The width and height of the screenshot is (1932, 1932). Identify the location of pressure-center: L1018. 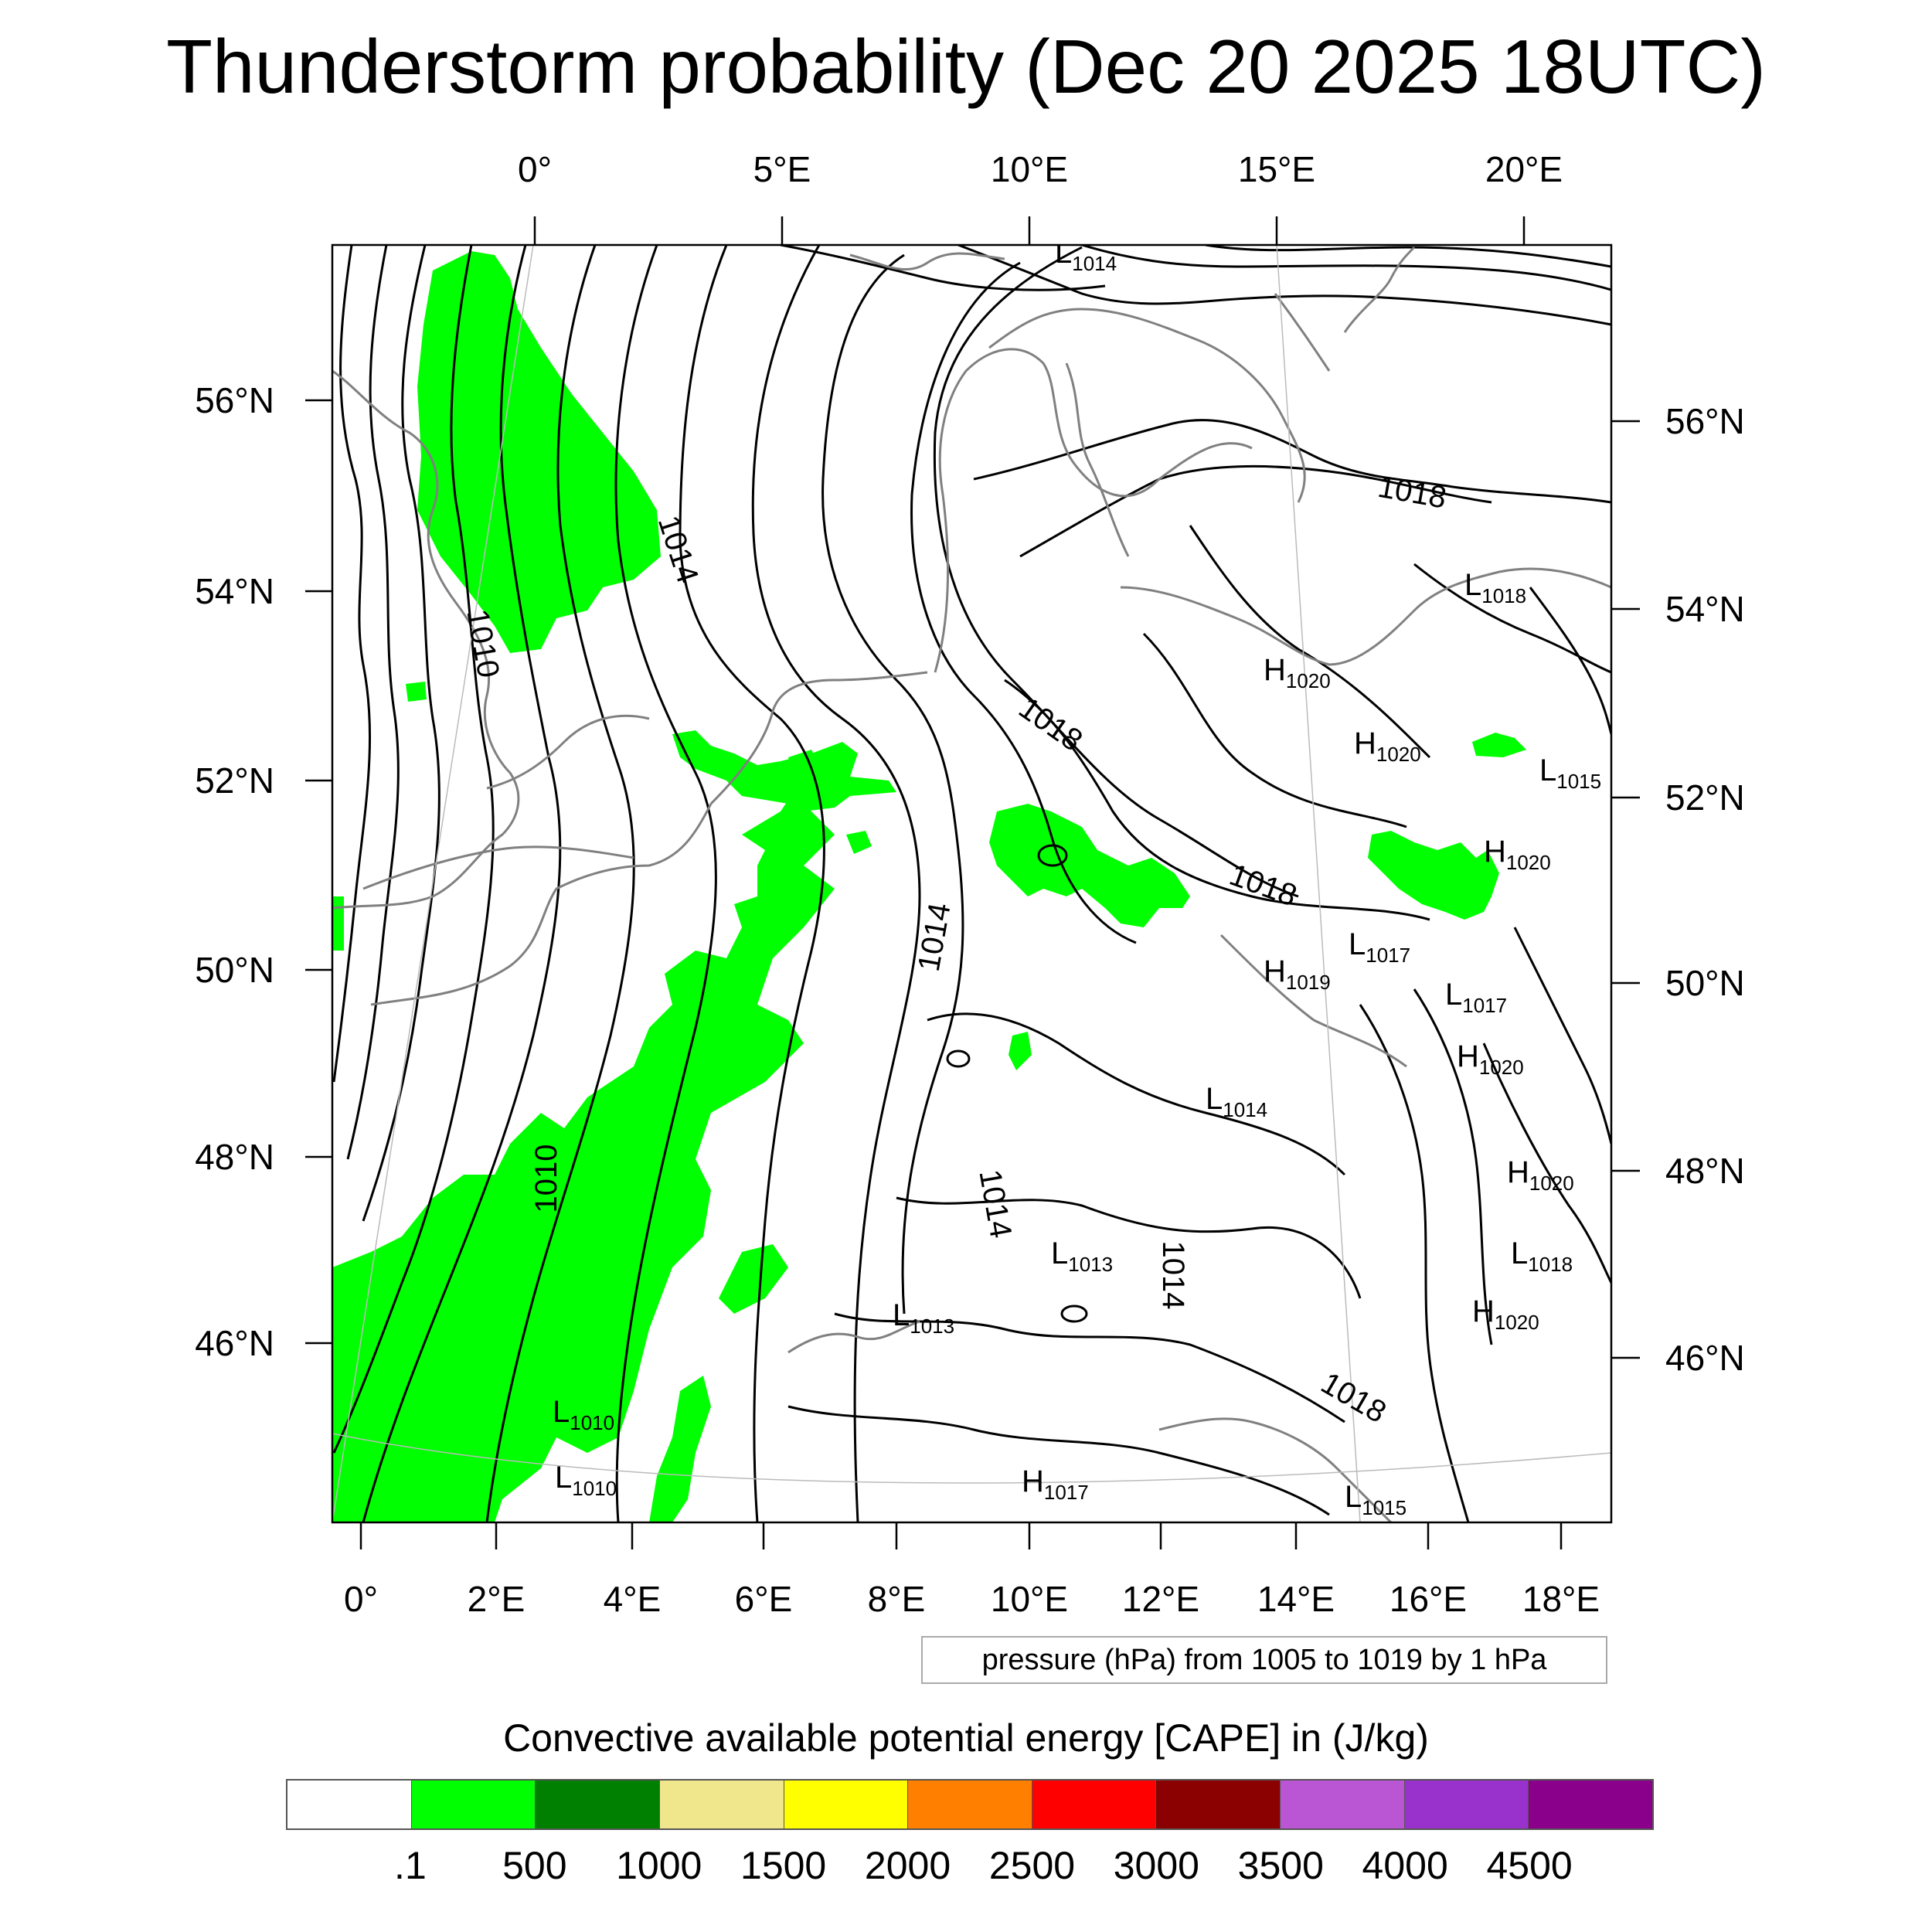
(1542, 1256).